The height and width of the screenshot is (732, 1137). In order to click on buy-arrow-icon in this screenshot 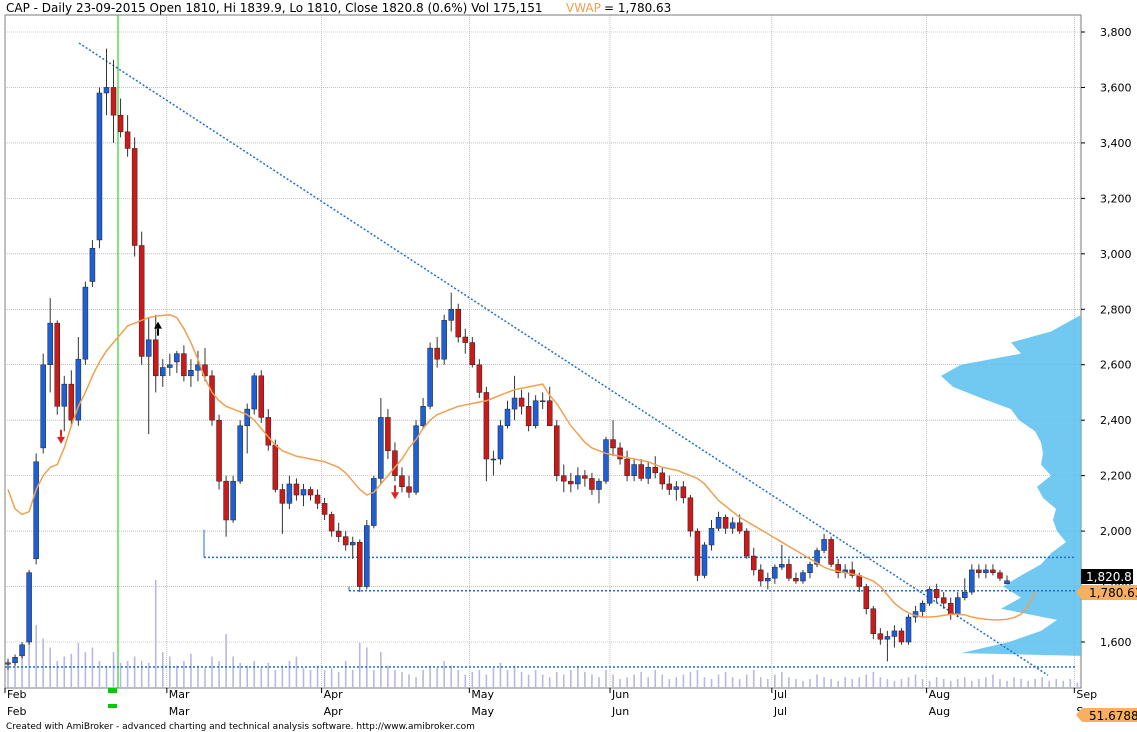, I will do `click(158, 325)`.